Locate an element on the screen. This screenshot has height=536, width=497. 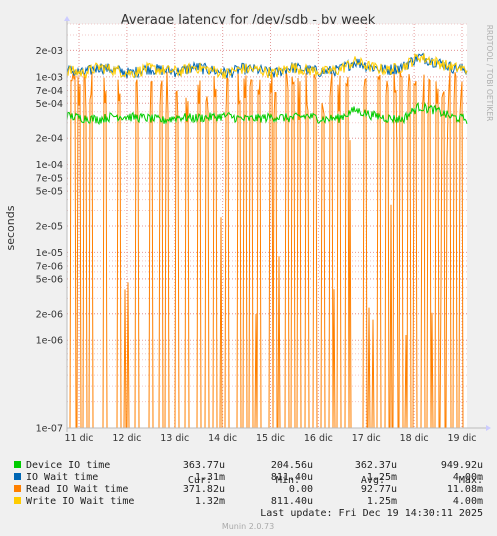
legend-name-write-io: Write IO Wait time is located at coordinates (80, 501).